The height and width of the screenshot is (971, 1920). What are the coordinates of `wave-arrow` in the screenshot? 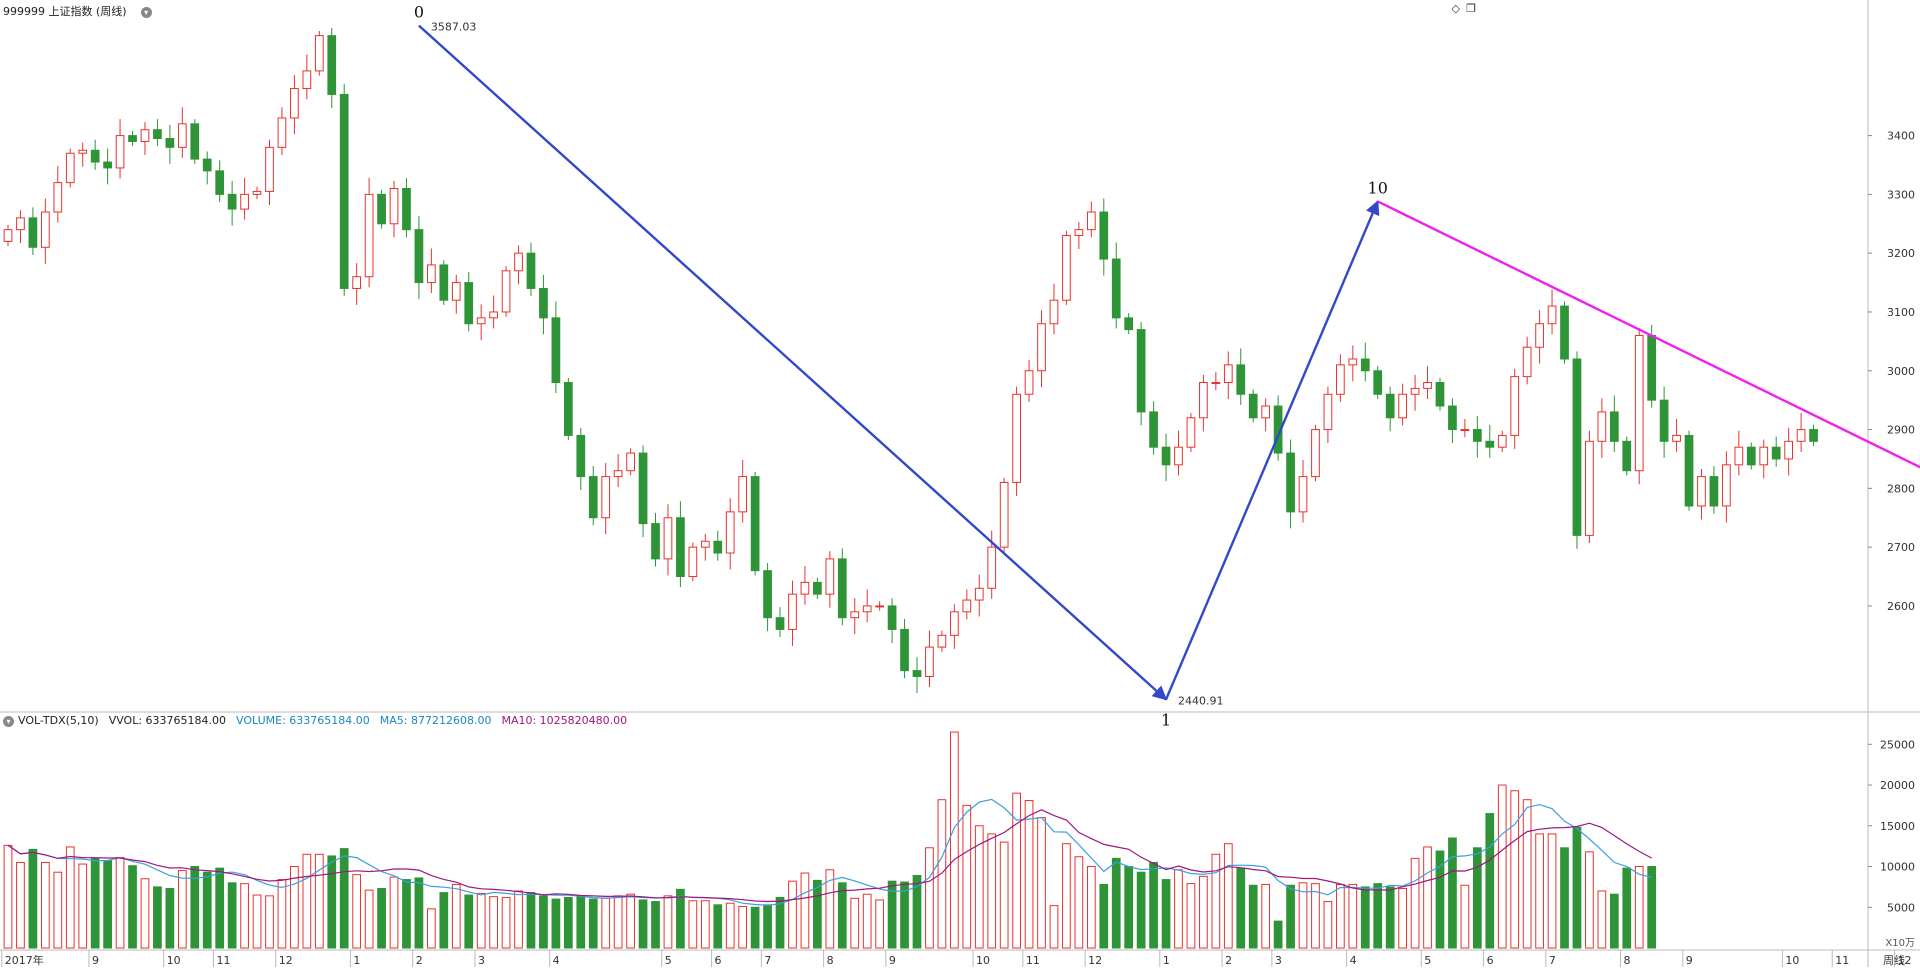 It's located at (1272, 450).